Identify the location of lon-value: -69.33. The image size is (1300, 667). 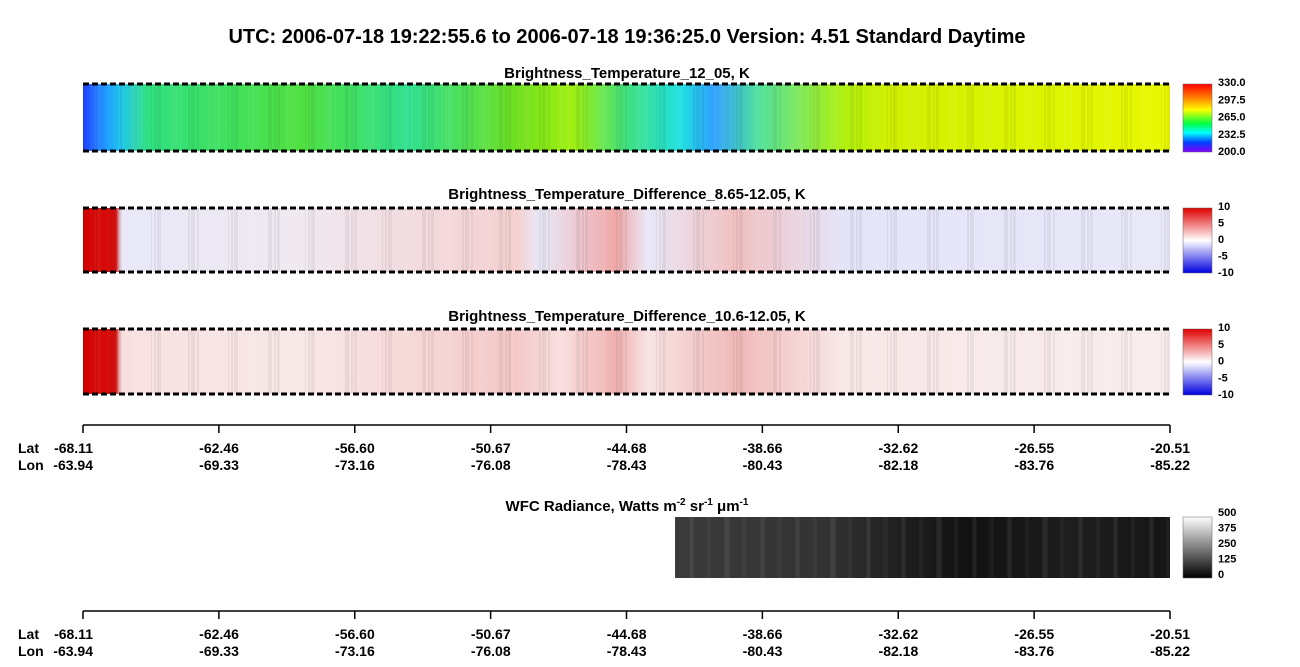
(219, 465).